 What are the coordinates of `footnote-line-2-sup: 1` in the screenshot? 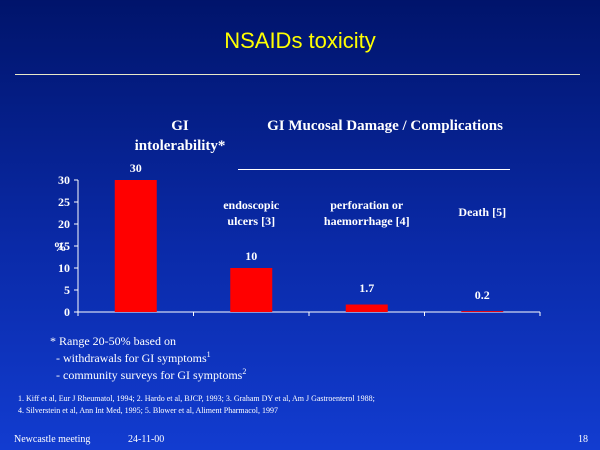 It's located at (208, 354).